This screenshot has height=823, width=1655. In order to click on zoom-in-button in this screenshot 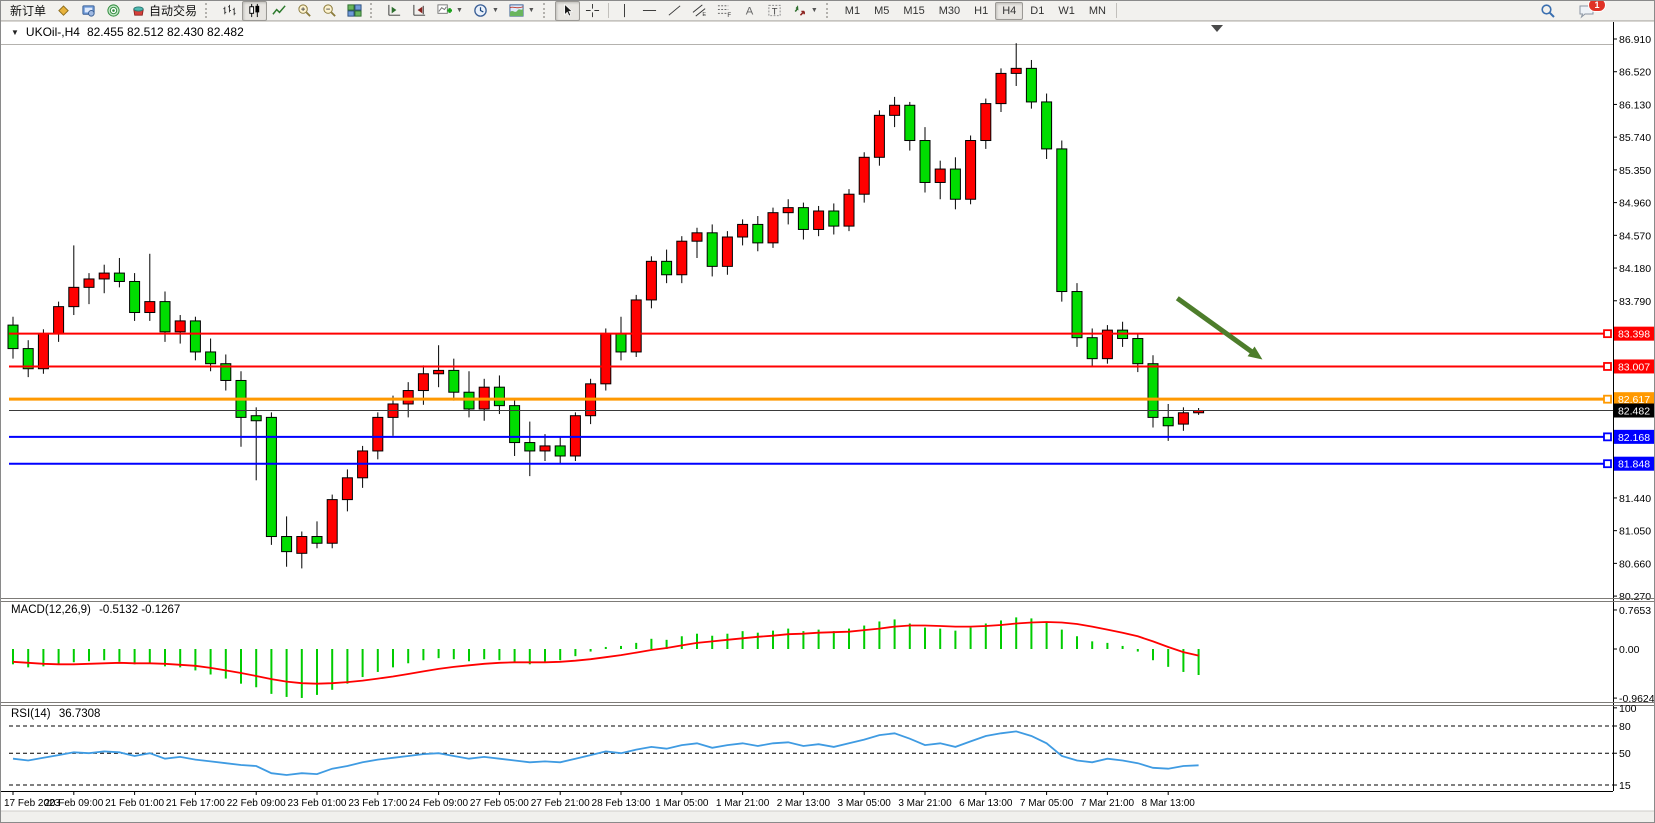, I will do `click(304, 11)`.